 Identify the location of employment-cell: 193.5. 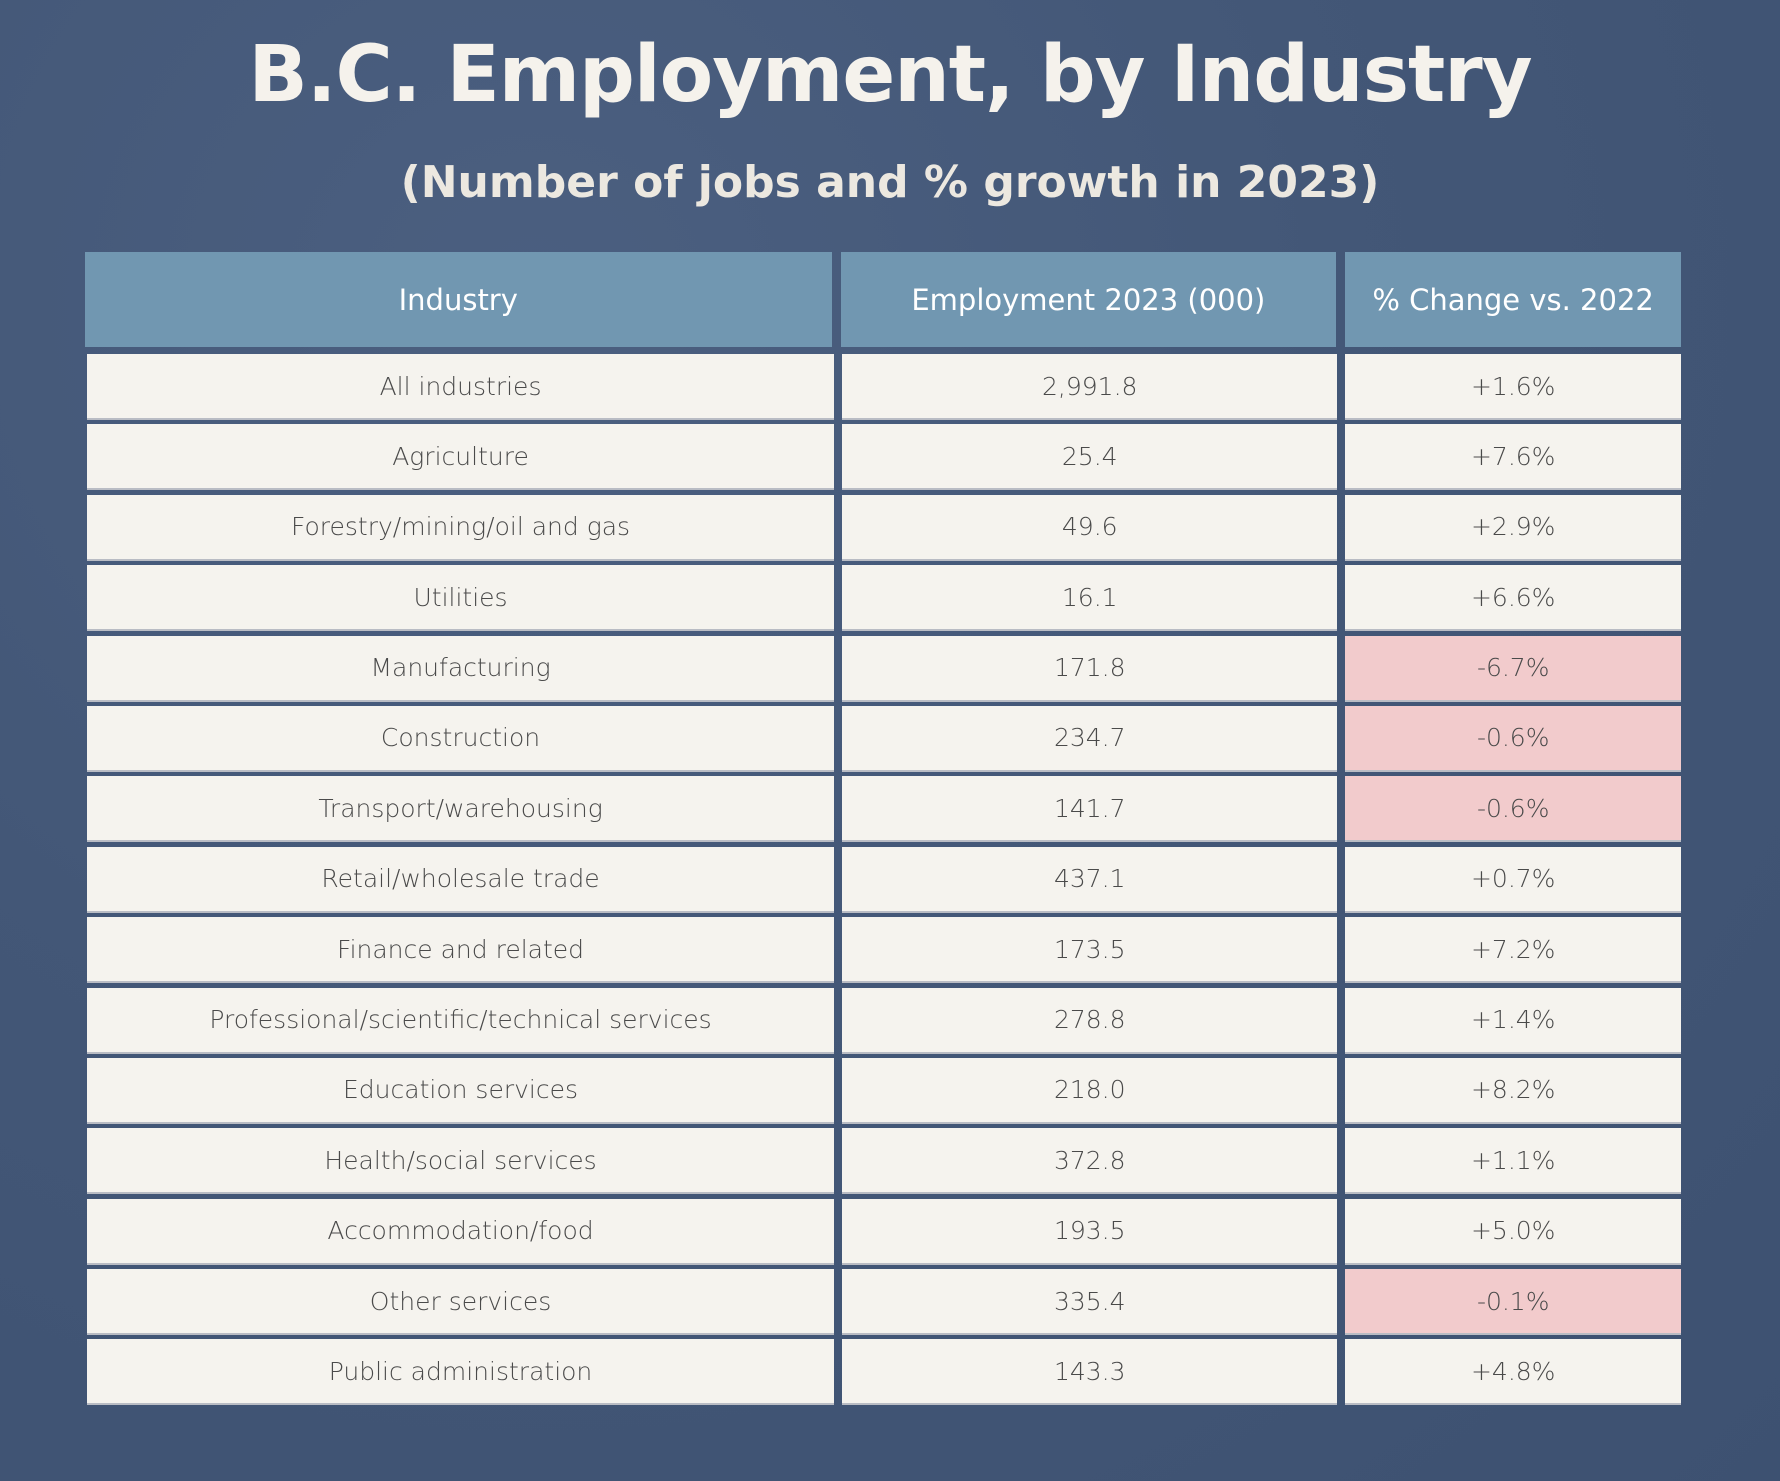
(1090, 1230).